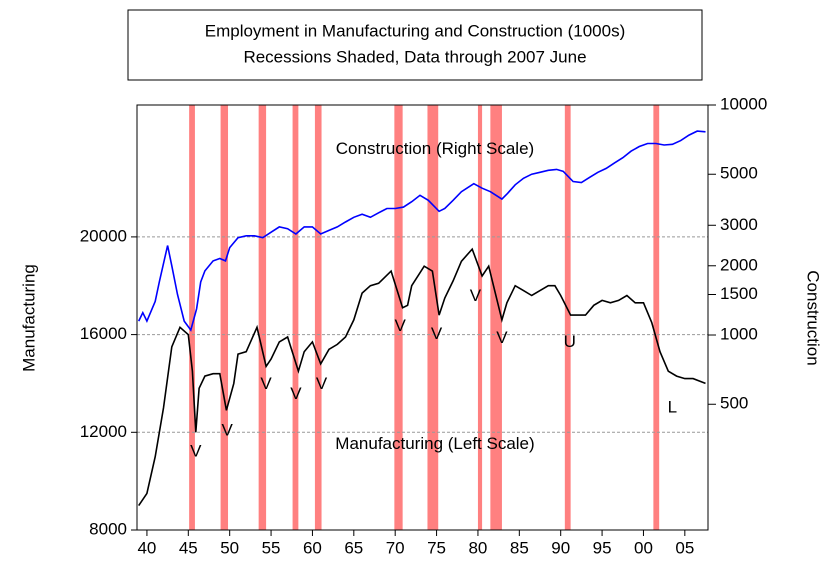 This screenshot has height=571, width=830. What do you see at coordinates (602, 547) in the screenshot?
I see `x-tick-label: 95` at bounding box center [602, 547].